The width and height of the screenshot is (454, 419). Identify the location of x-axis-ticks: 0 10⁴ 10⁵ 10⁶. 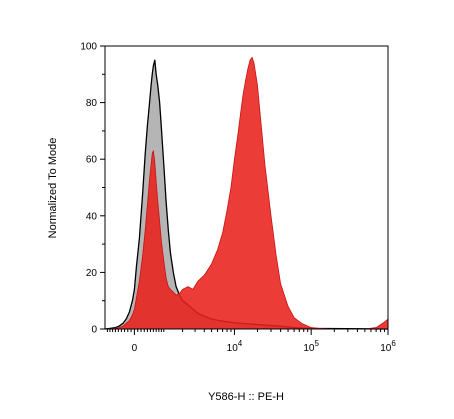
(251, 341).